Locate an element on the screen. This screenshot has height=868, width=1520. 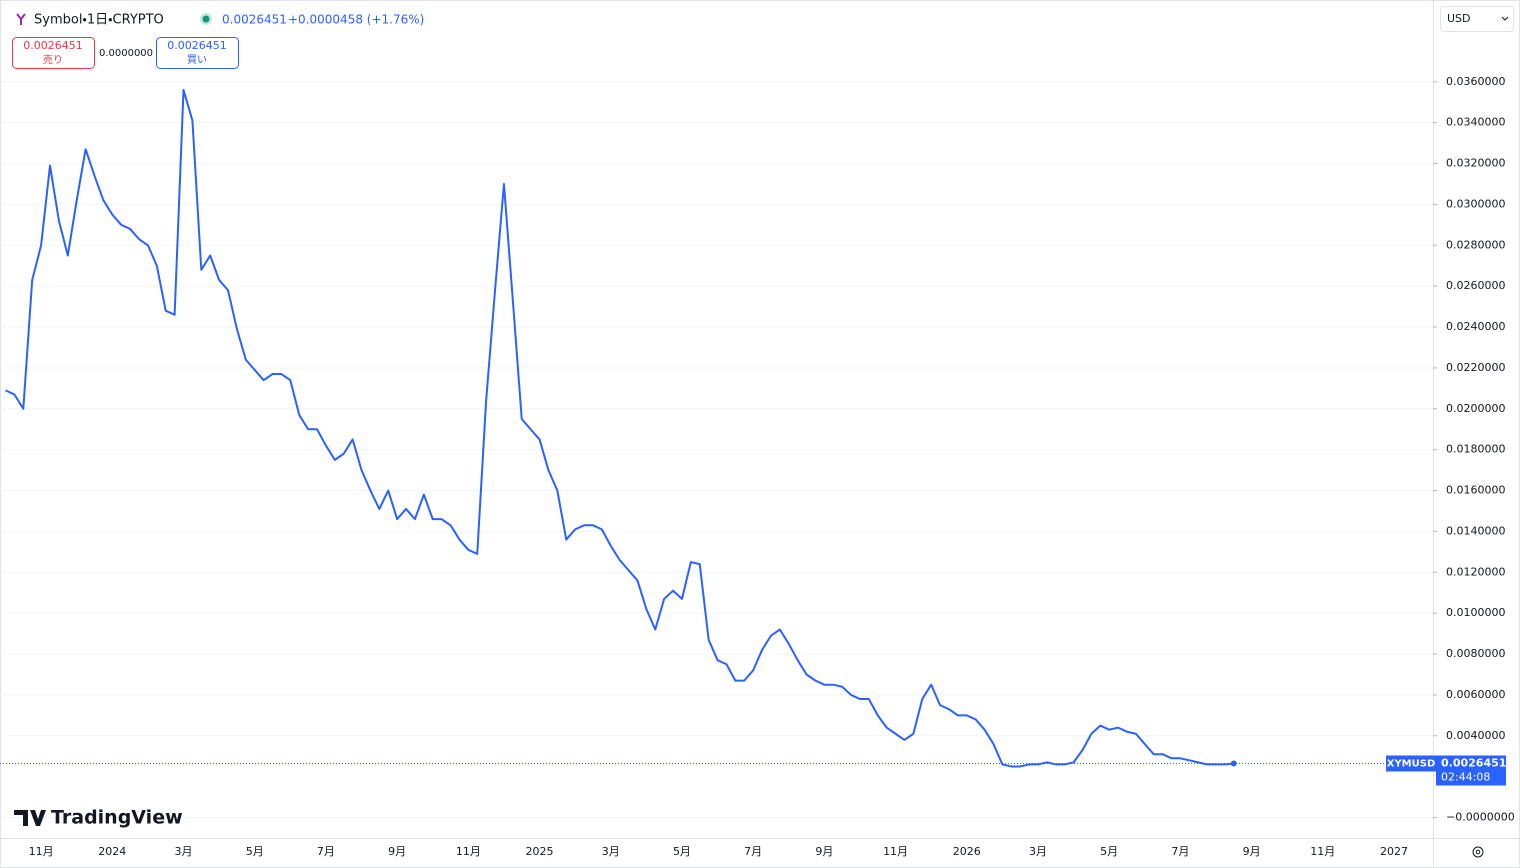
y-tick-label: 0.0220000 is located at coordinates (1476, 367).